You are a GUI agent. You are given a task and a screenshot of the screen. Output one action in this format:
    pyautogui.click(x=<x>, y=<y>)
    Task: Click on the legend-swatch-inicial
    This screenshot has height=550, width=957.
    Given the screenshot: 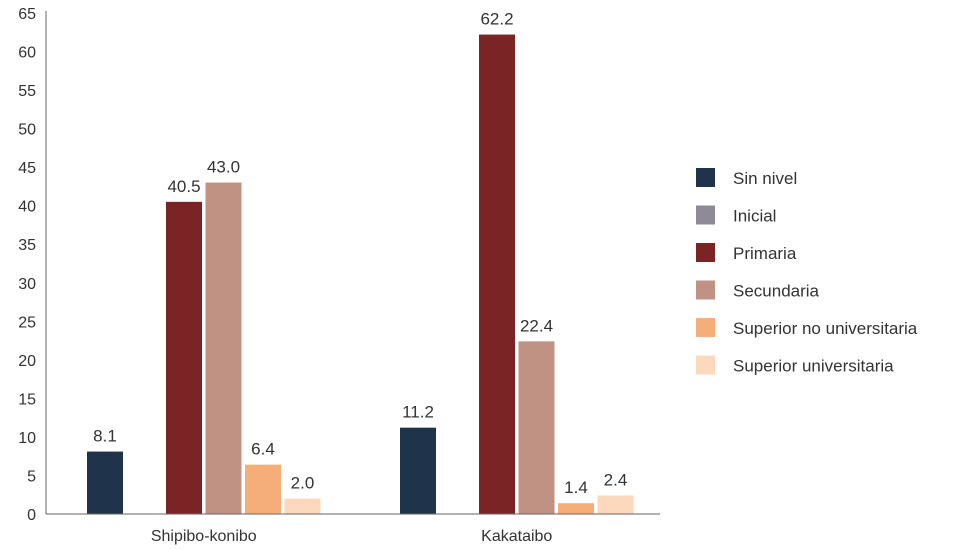 What is the action you would take?
    pyautogui.click(x=705, y=215)
    